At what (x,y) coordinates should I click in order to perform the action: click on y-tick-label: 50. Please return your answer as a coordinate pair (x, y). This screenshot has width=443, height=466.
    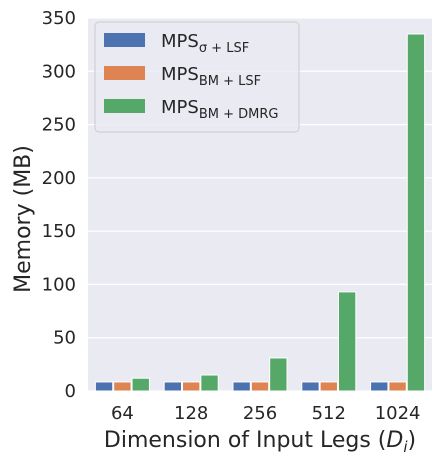
    Looking at the image, I should click on (64, 338).